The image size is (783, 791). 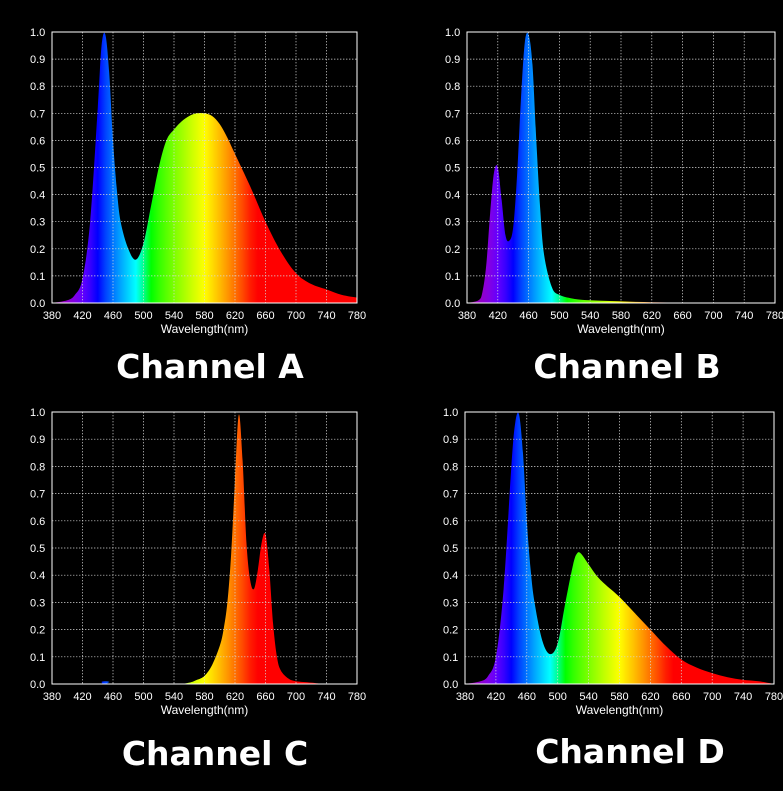 I want to click on chart-title: Channel B, so click(x=626, y=366).